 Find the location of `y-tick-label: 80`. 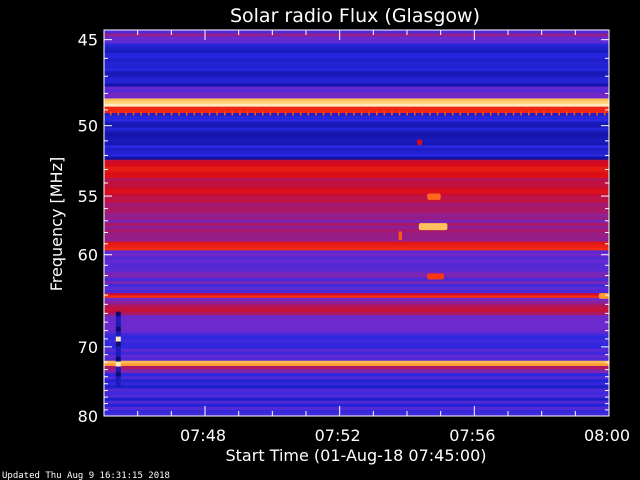

y-tick-label: 80 is located at coordinates (88, 416).